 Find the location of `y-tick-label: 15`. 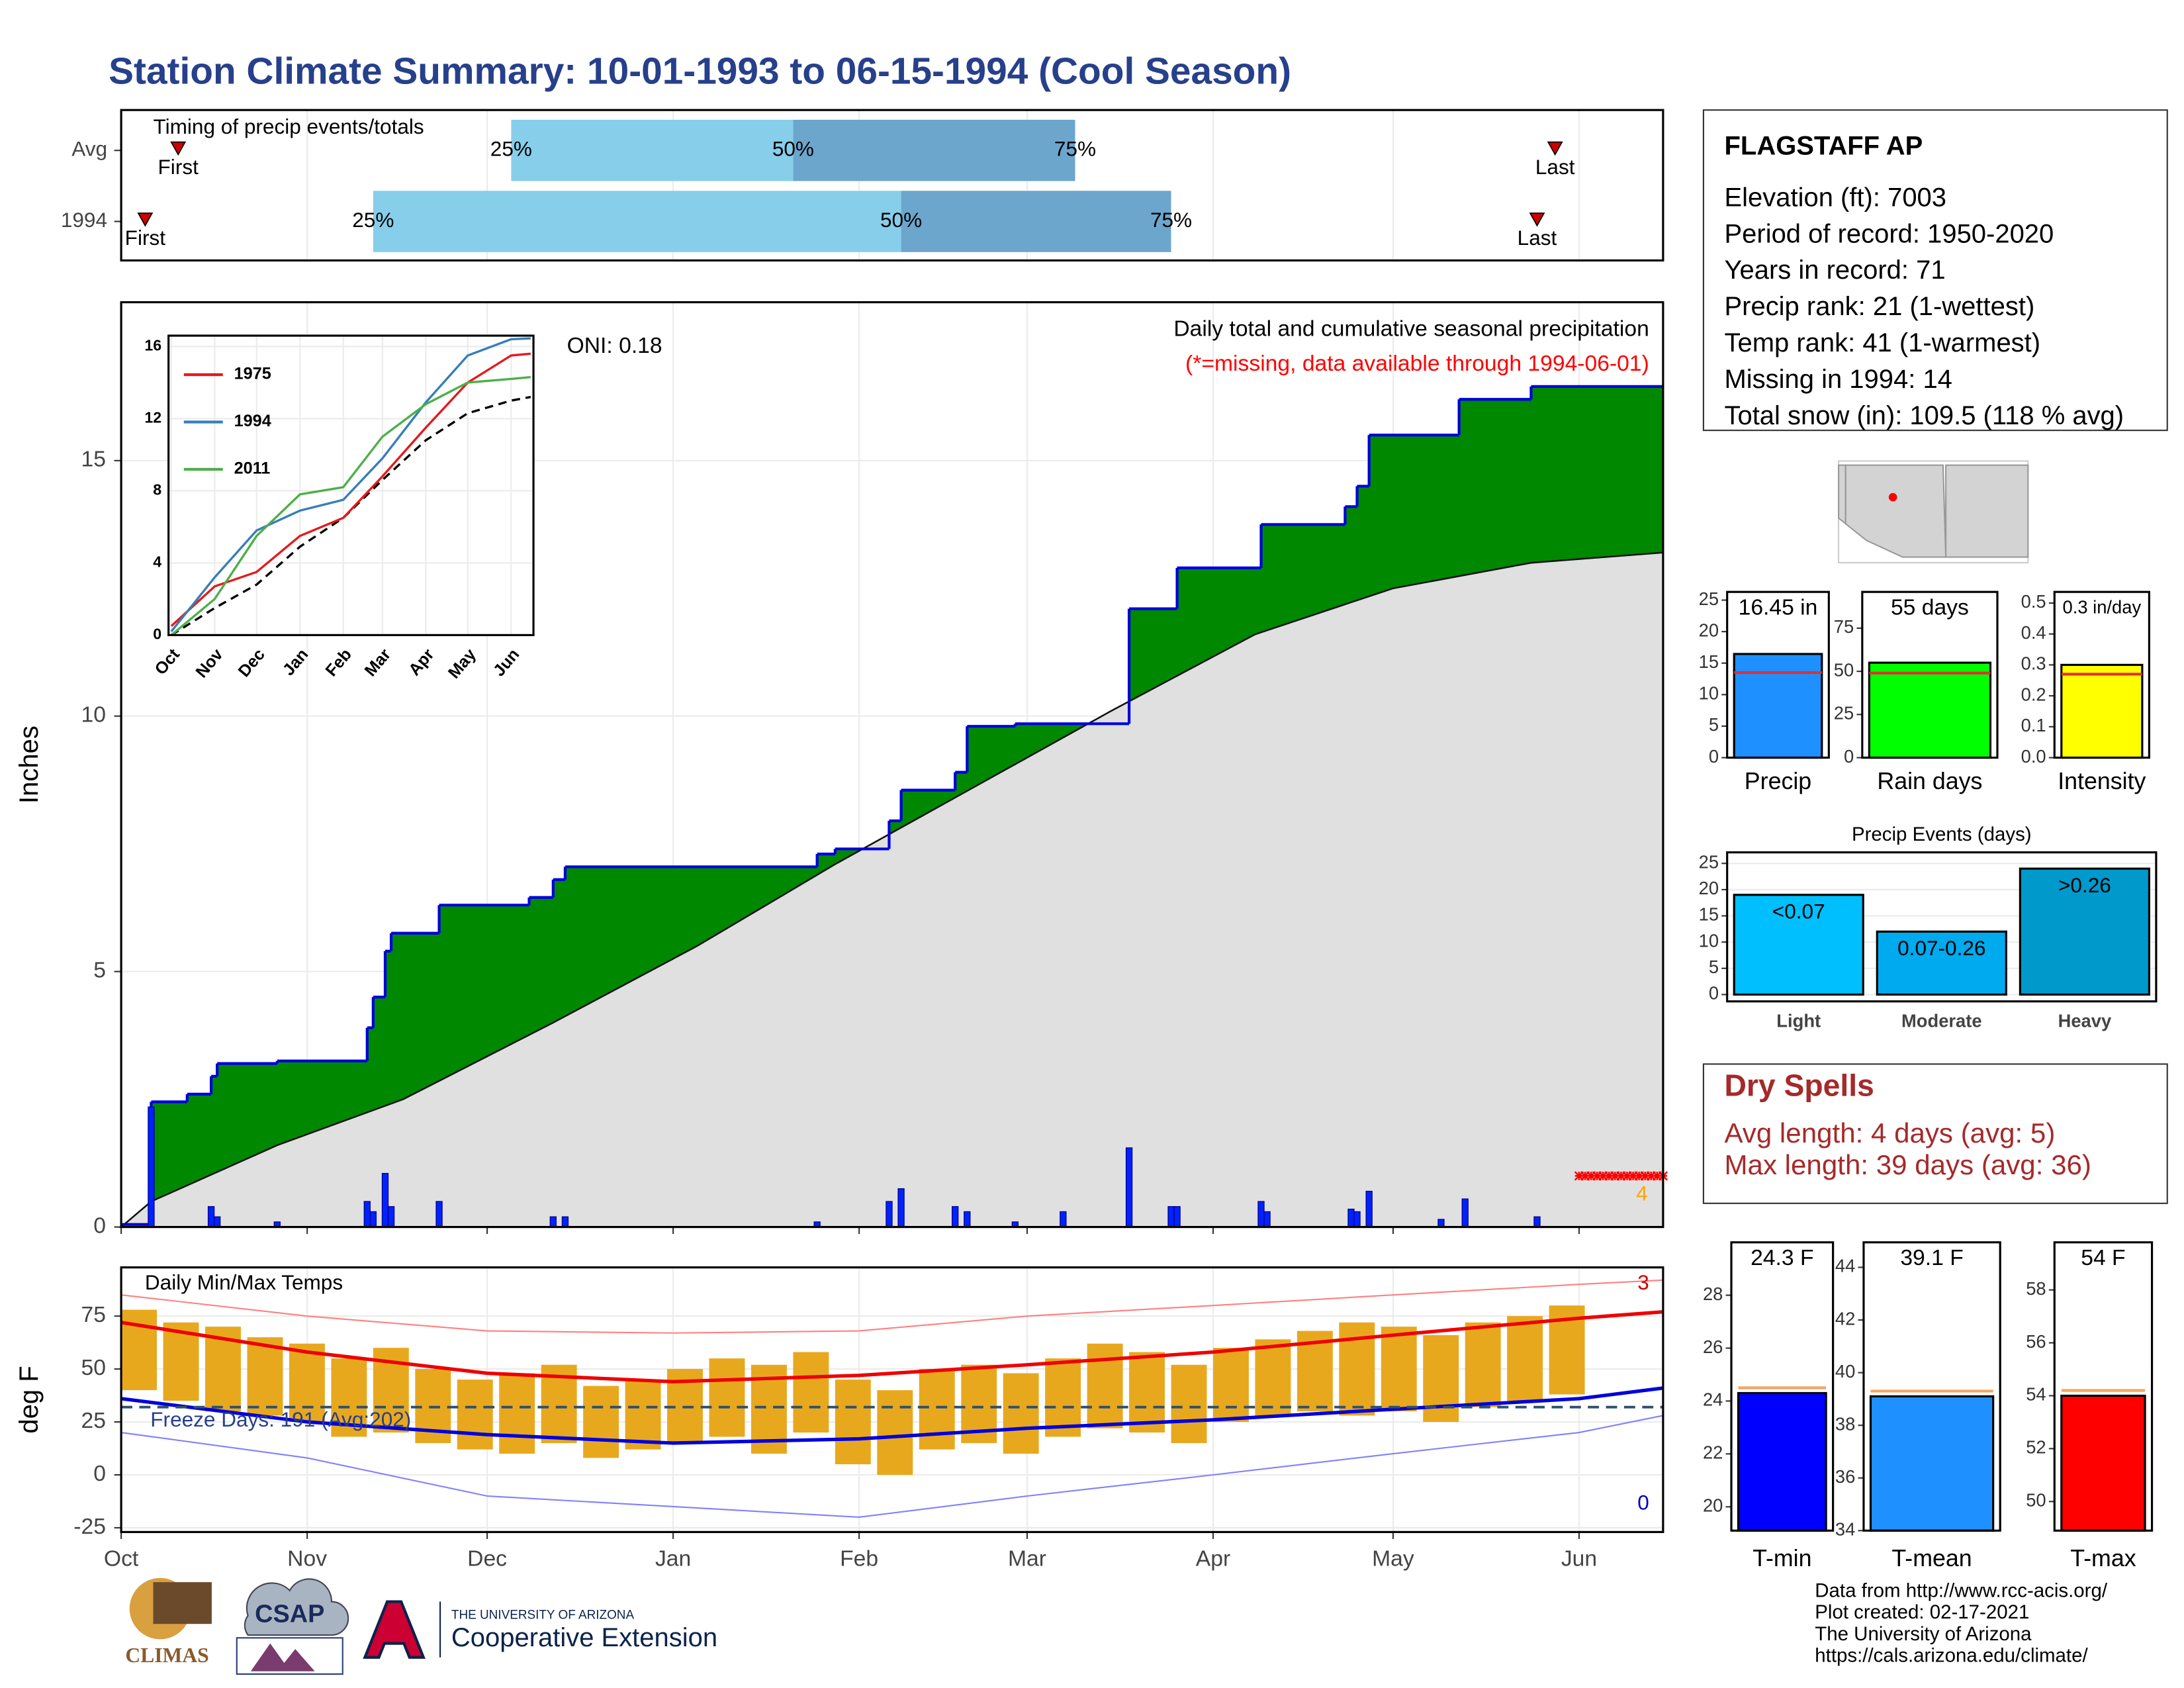

y-tick-label: 15 is located at coordinates (1709, 661).